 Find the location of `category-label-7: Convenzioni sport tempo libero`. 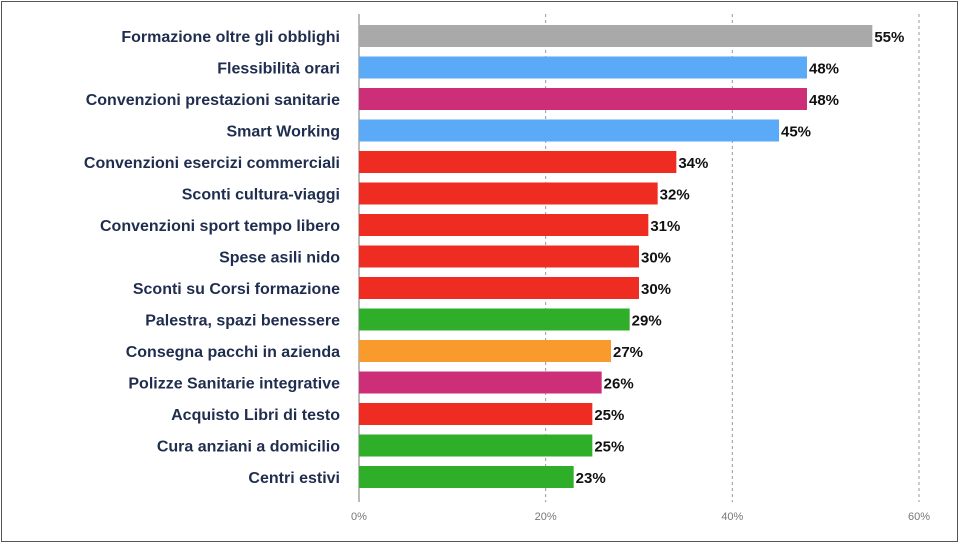

category-label-7: Convenzioni sport tempo libero is located at coordinates (220, 226).